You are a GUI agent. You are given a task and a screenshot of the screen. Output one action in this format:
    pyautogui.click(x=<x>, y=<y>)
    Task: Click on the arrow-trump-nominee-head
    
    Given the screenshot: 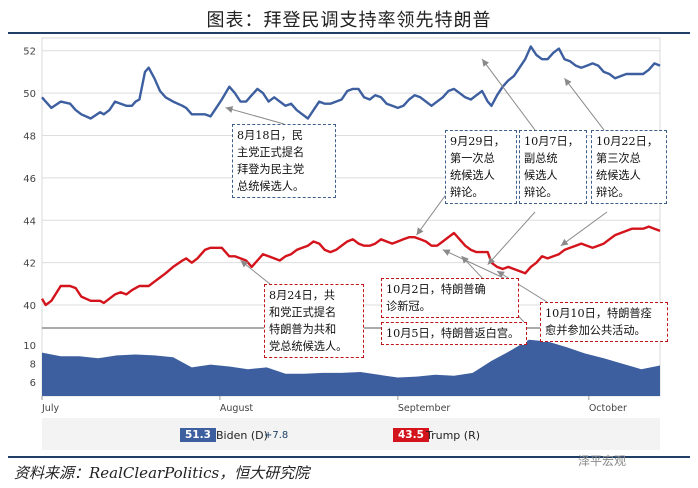 What is the action you would take?
    pyautogui.click(x=244, y=264)
    